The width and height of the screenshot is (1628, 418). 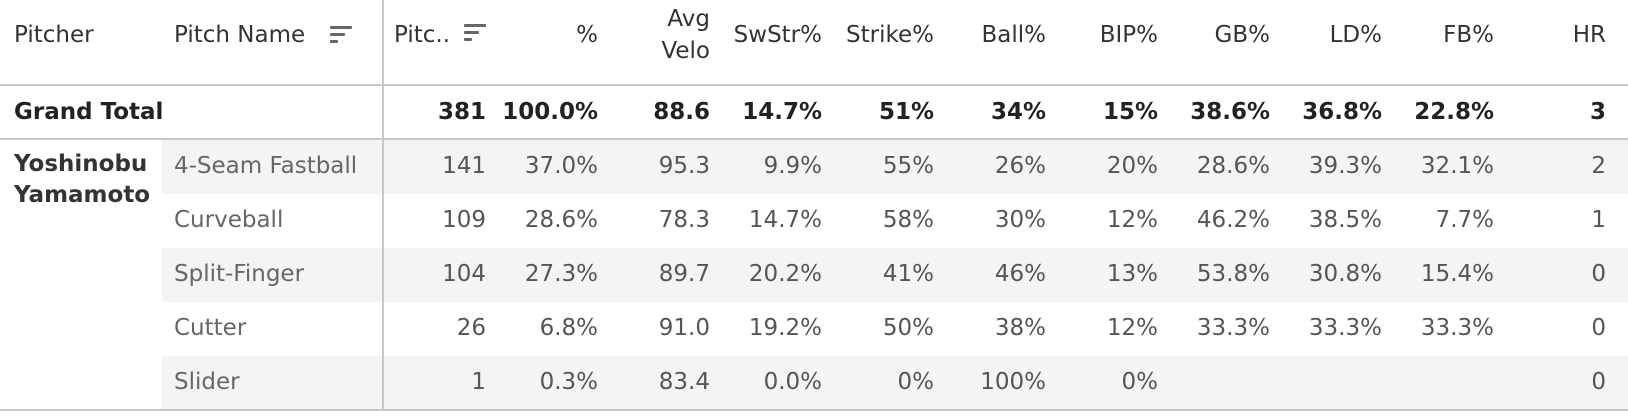 I want to click on bip-cell: 0%, so click(x=1140, y=382).